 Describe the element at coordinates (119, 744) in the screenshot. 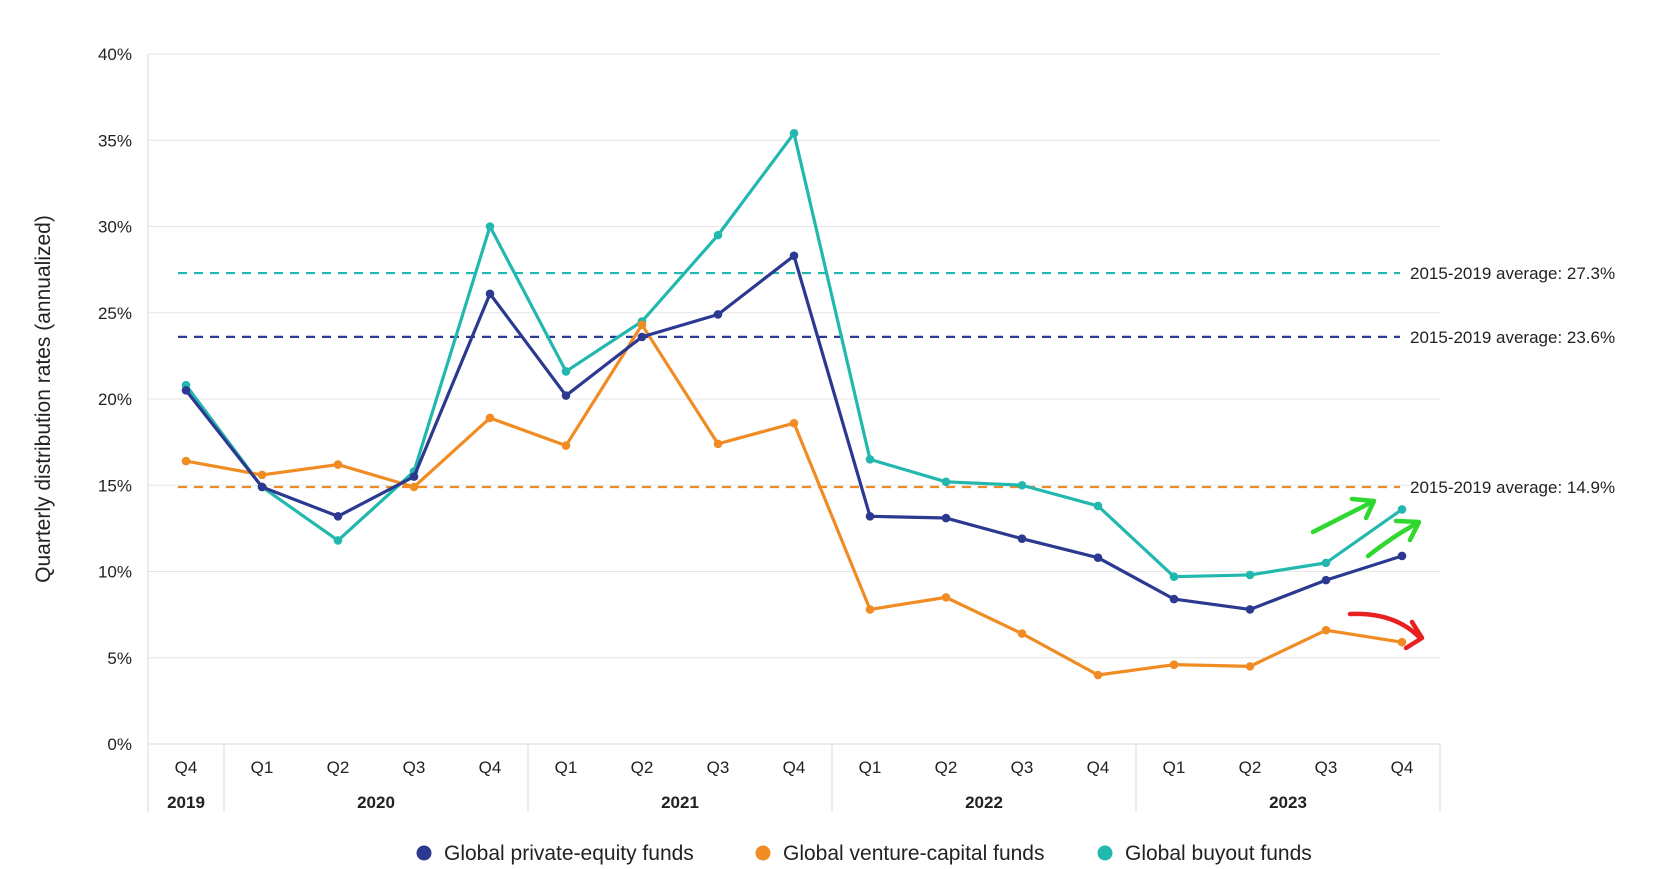

I see `y-tick-label: 0%` at that location.